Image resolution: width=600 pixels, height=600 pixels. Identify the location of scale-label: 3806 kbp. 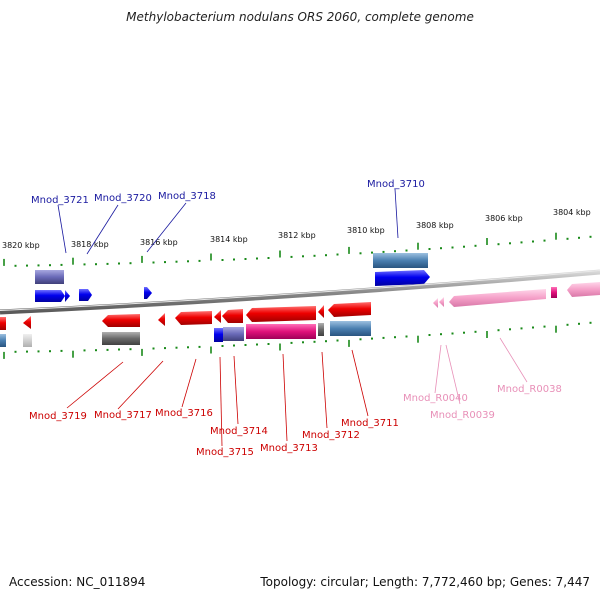
(504, 218).